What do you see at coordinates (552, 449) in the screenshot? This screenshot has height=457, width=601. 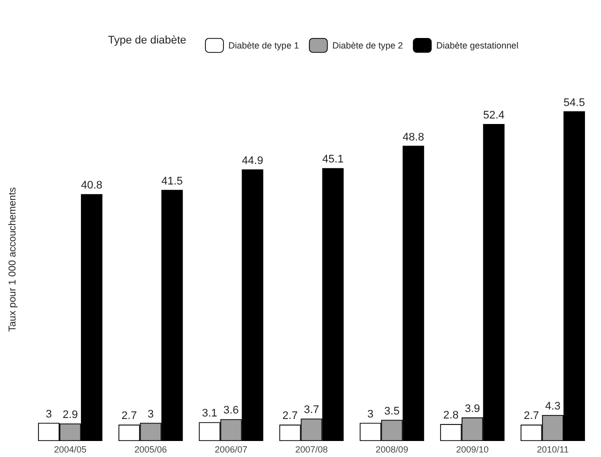 I see `x-tick-label: 2010/11` at bounding box center [552, 449].